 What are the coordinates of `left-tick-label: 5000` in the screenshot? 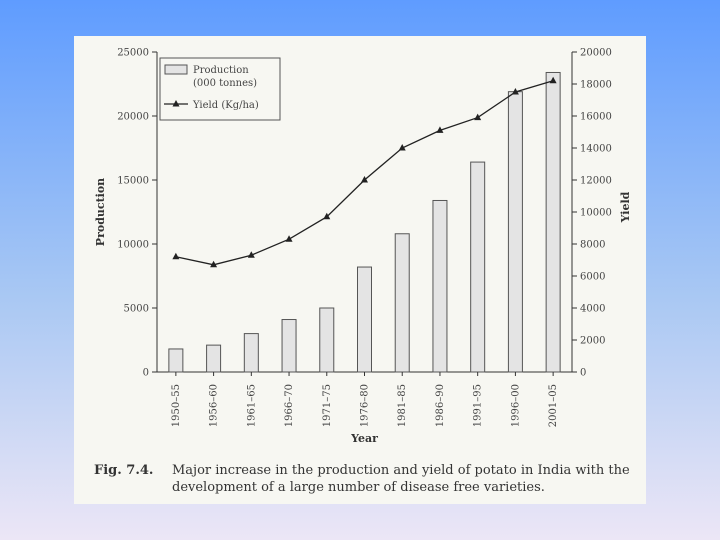 It's located at (136, 309).